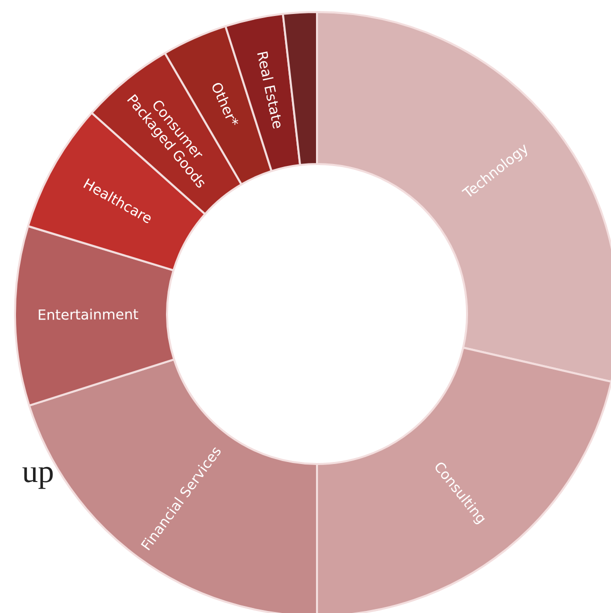 The width and height of the screenshot is (611, 613). What do you see at coordinates (88, 315) in the screenshot?
I see `slice-label: Entertainment` at bounding box center [88, 315].